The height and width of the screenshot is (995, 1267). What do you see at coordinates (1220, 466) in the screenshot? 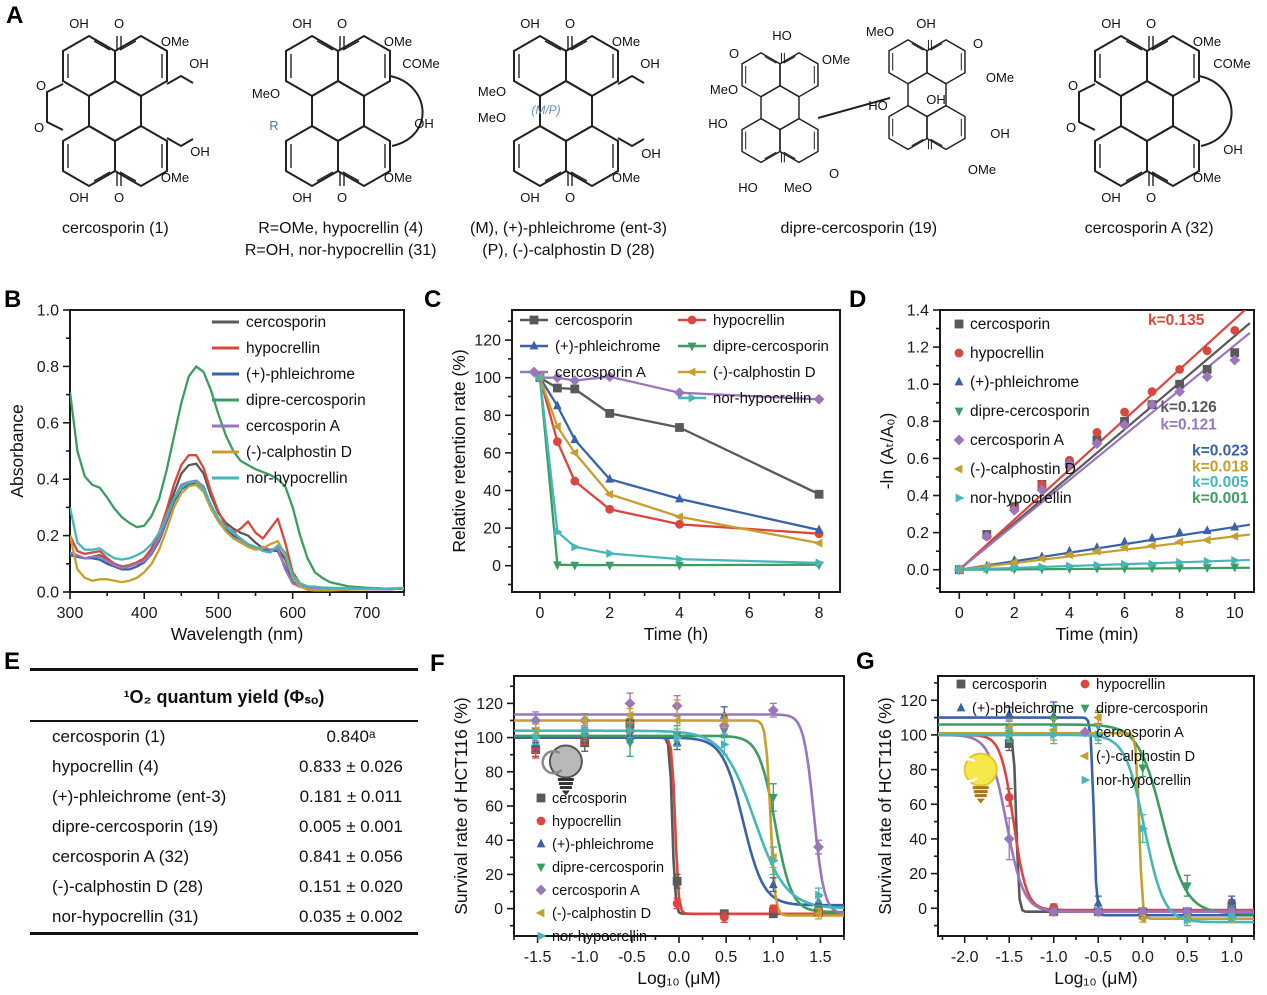
I see `rate-constant-annotation: k=0.018` at bounding box center [1220, 466].